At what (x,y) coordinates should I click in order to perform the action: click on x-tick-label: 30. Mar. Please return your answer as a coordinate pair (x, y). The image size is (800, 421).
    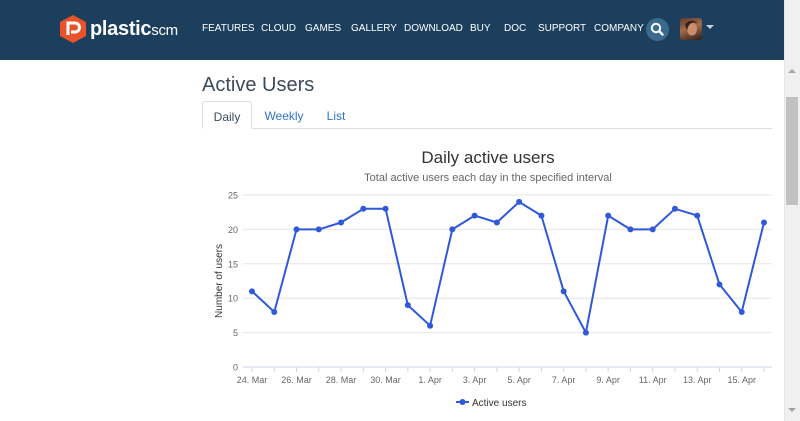
    Looking at the image, I should click on (385, 380).